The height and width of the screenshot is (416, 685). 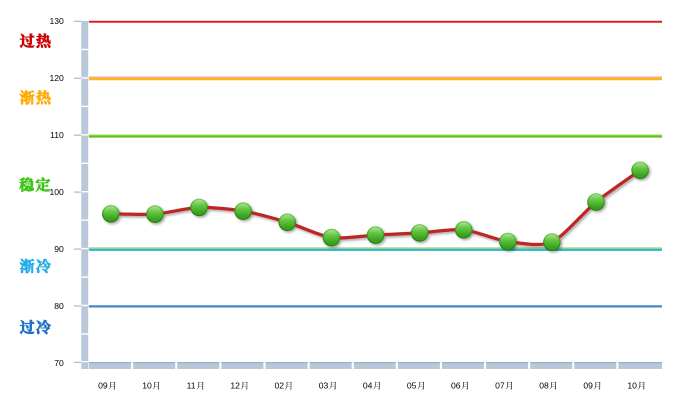 I want to click on svg-text: 04, so click(x=368, y=386).